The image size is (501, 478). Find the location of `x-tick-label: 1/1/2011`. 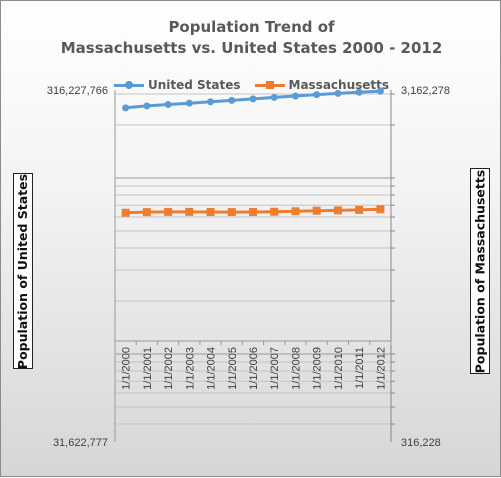

x-tick-label: 1/1/2011 is located at coordinates (360, 368).